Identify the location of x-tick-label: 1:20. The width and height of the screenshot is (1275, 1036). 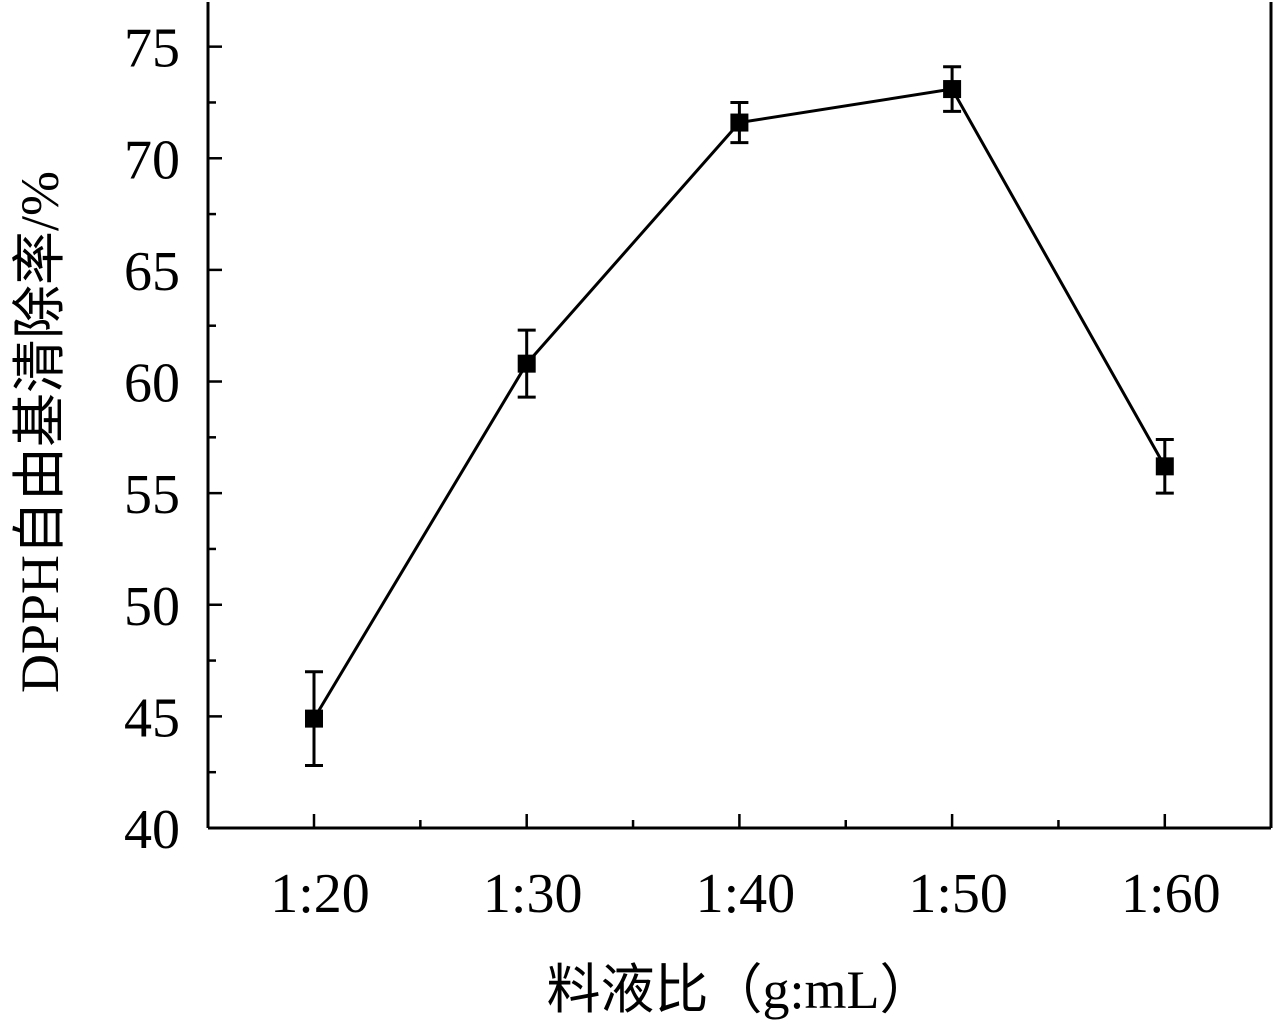
(320, 894).